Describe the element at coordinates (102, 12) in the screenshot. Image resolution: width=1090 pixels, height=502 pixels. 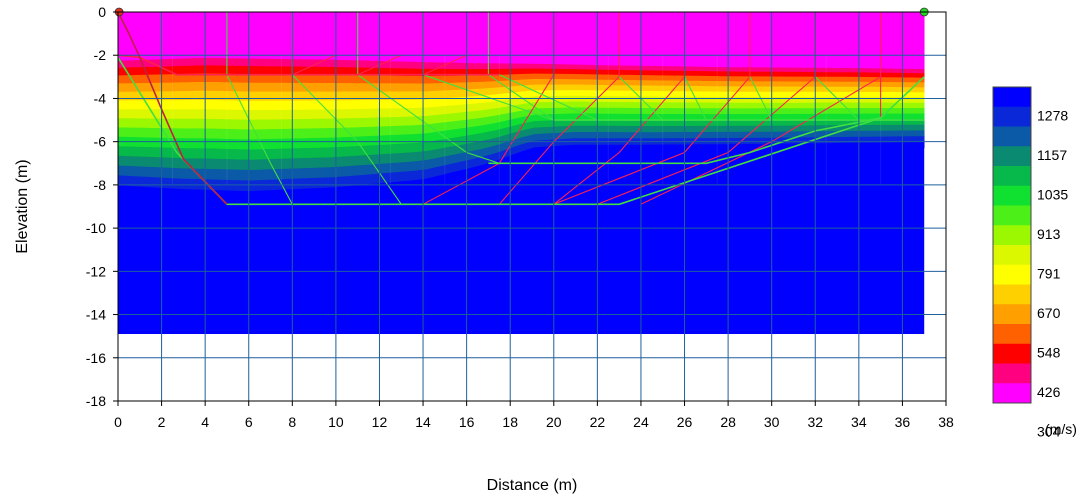
I see `y-tick-label: 0` at that location.